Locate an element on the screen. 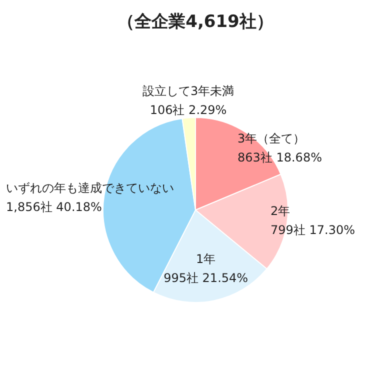 Image resolution: width=391 pixels, height=369 pixels. data-label: 995社 21.54% is located at coordinates (206, 277).